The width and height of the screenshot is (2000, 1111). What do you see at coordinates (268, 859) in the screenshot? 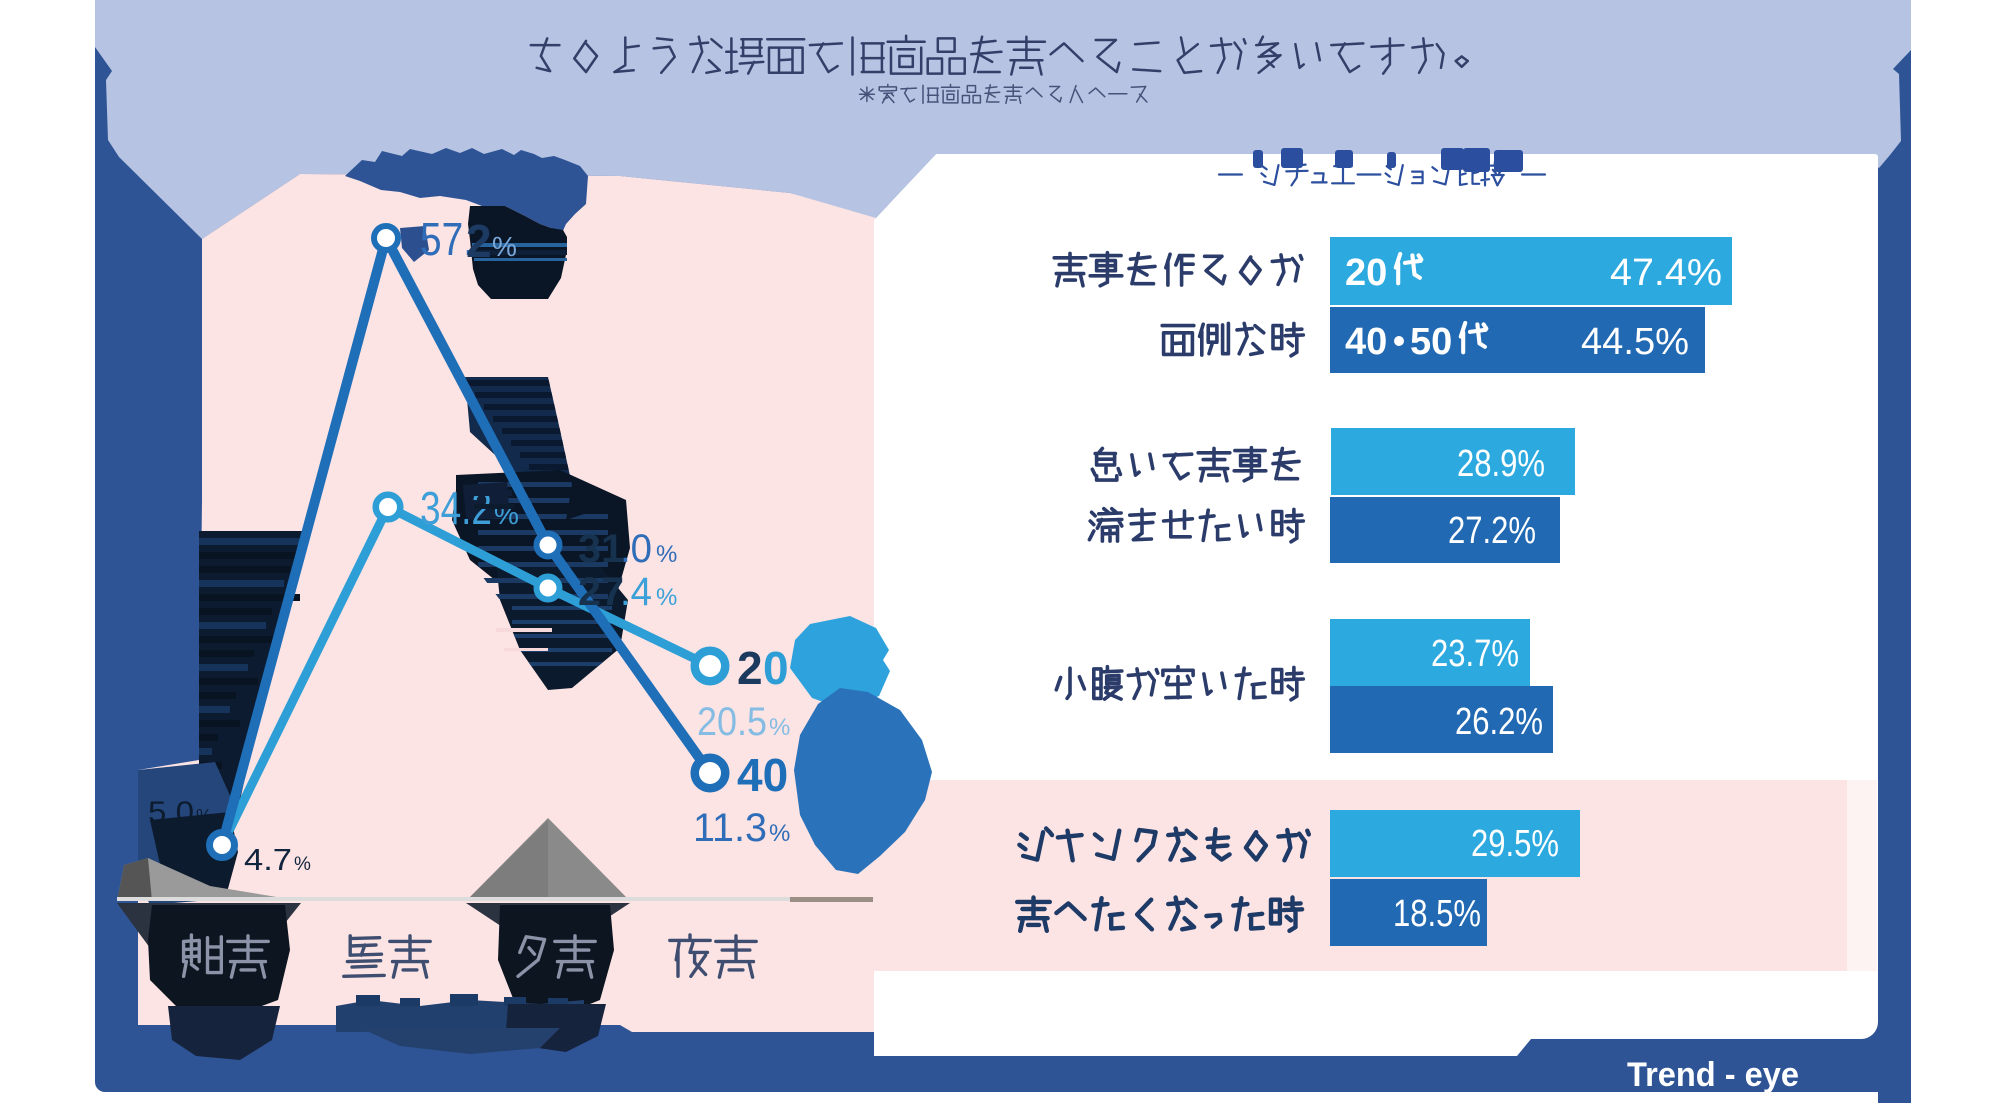
I see `svg-text: 4.7` at bounding box center [268, 859].